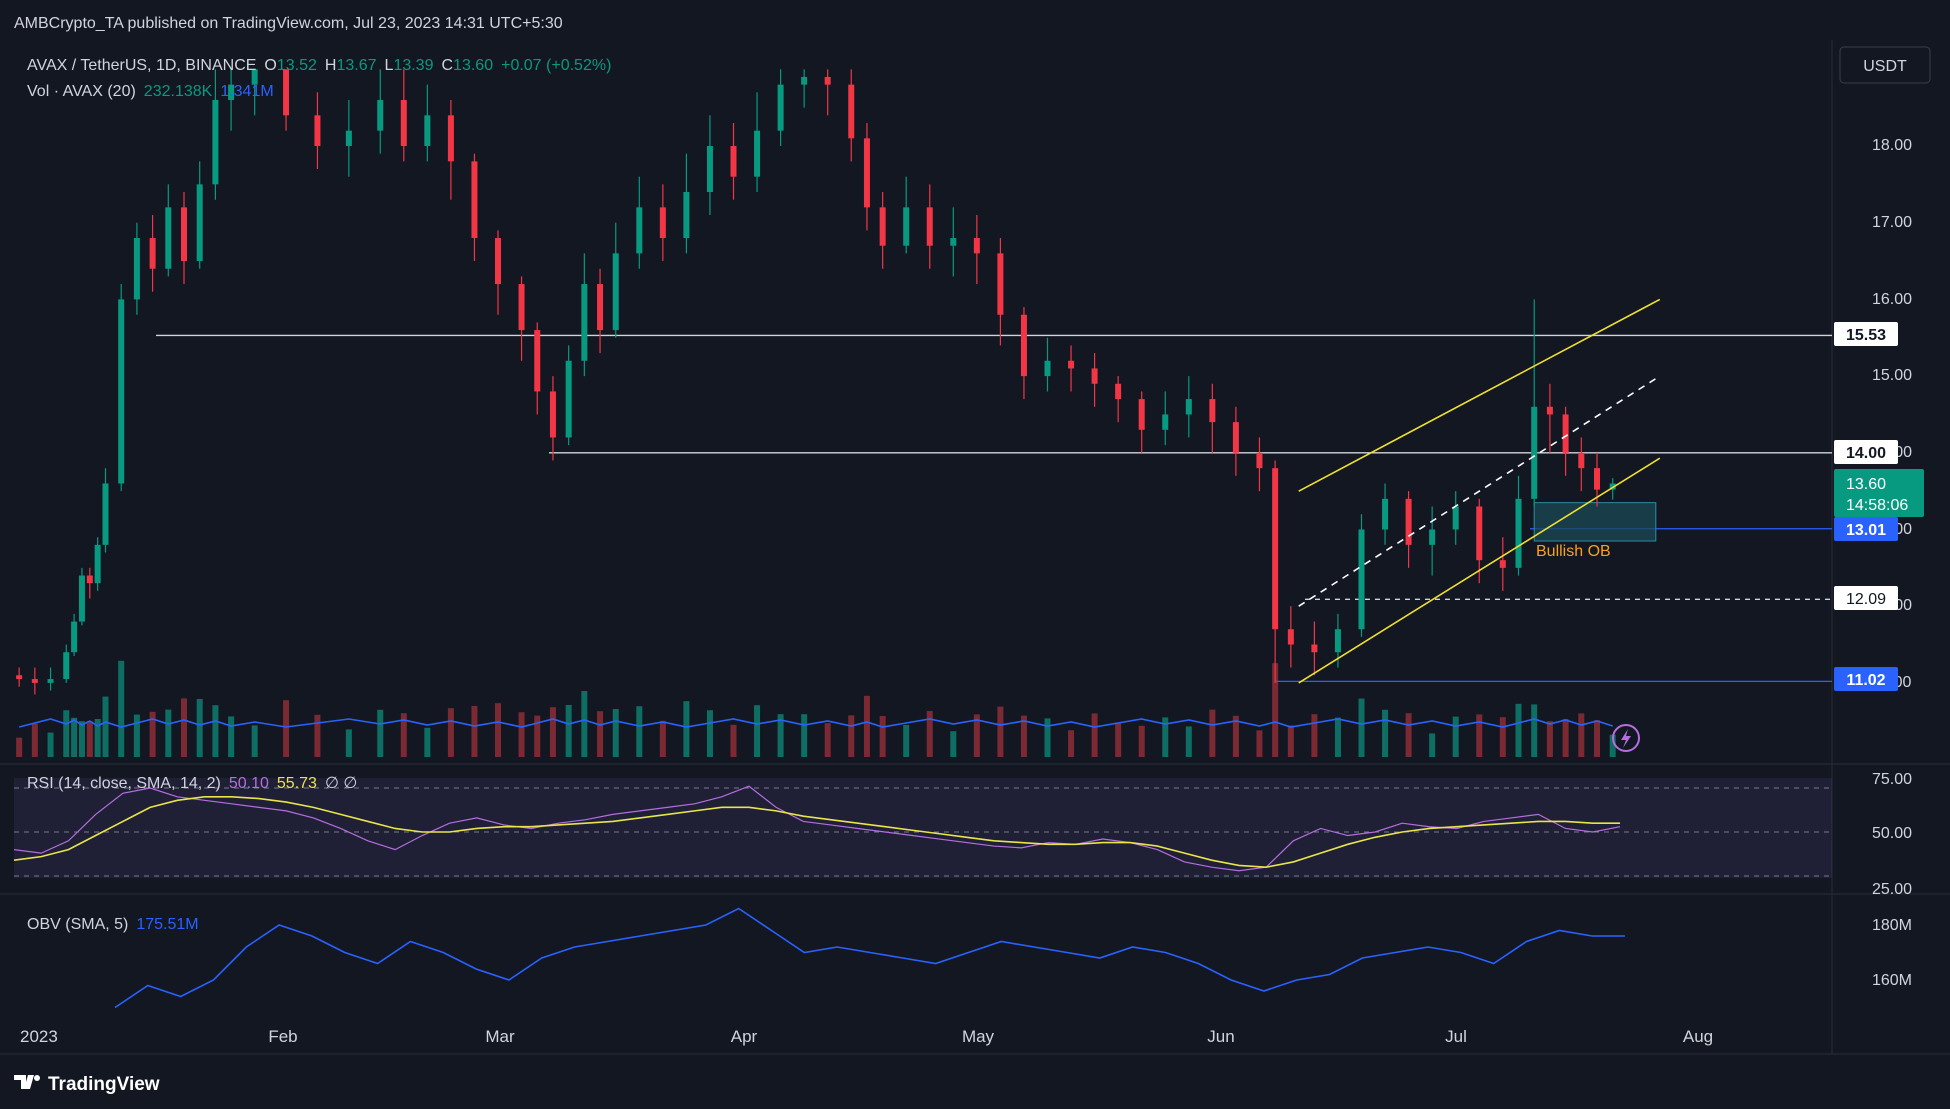  Describe the element at coordinates (192, 783) in the screenshot. I see `rsi-legend: RSI (14, close, SMA, 14, 2) 50.10 55.73 ∅ ∅` at that location.